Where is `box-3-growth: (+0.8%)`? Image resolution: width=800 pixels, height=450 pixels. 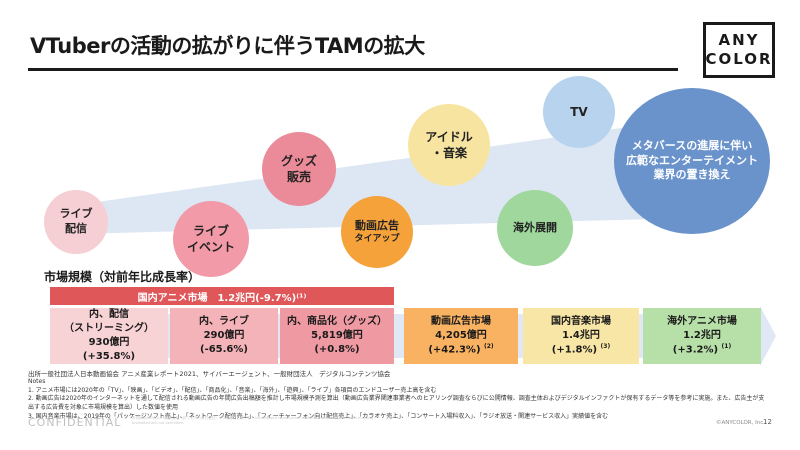 box-3-growth: (+0.8%) is located at coordinates (337, 349).